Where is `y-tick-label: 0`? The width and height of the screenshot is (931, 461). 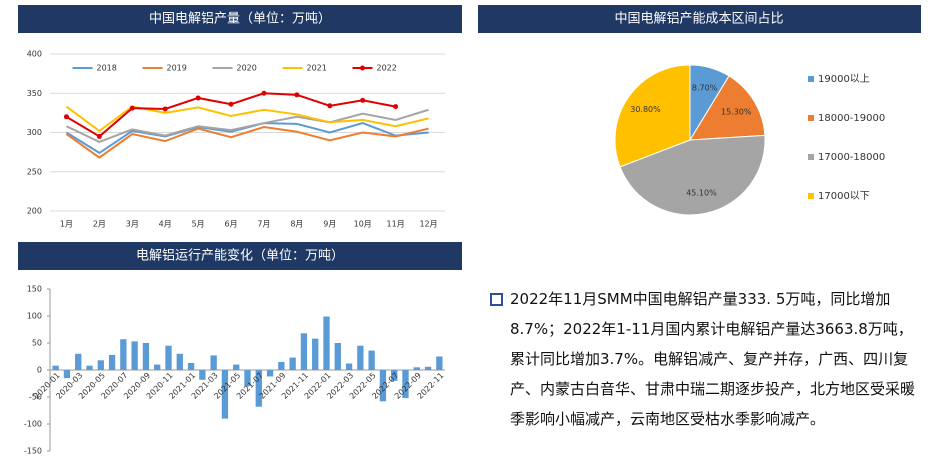
y-tick-label: 0 is located at coordinates (39, 370).